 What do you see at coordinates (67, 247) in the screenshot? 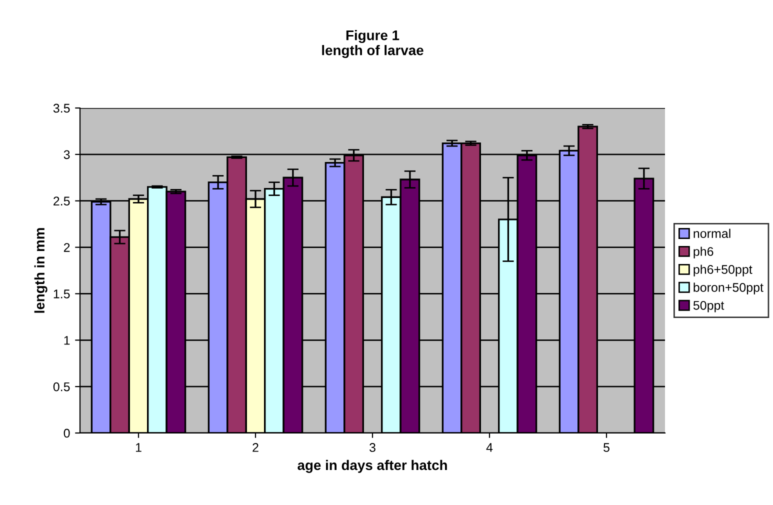
I see `y-tick-label: 2` at bounding box center [67, 247].